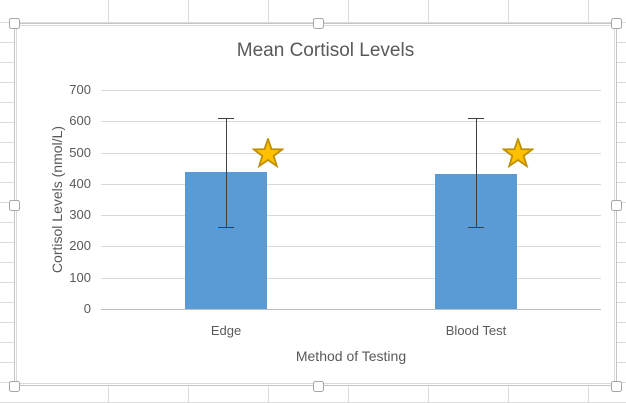 The width and height of the screenshot is (626, 403). What do you see at coordinates (616, 23) in the screenshot?
I see `selection-handle-ne` at bounding box center [616, 23].